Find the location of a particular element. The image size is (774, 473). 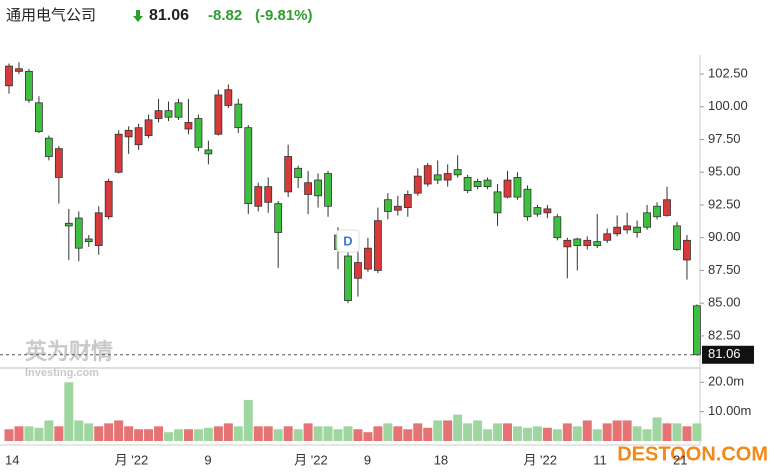

x-tick-label: 21 is located at coordinates (680, 459).